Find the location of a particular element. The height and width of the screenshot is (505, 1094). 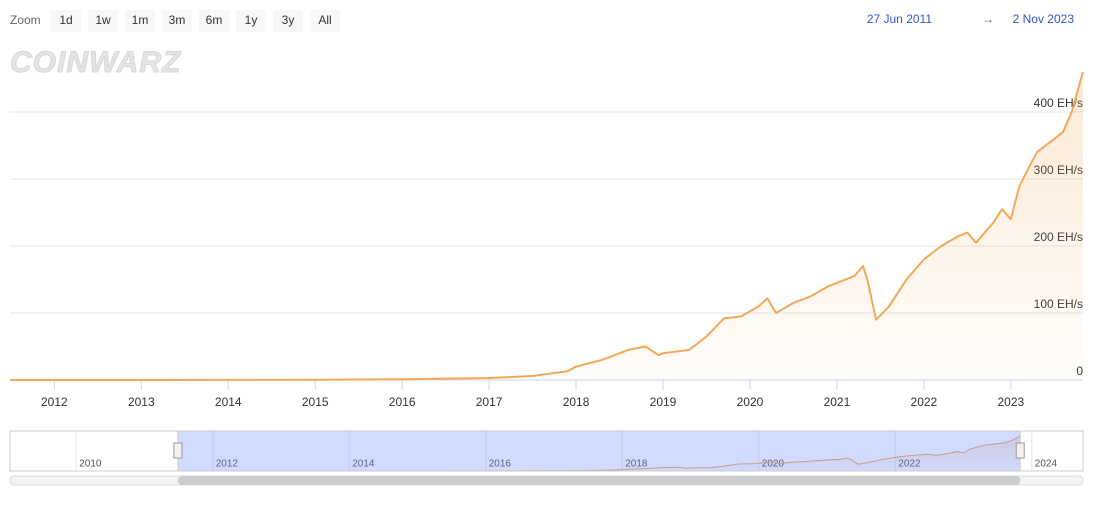

zoom-button-label: 3y is located at coordinates (288, 20).